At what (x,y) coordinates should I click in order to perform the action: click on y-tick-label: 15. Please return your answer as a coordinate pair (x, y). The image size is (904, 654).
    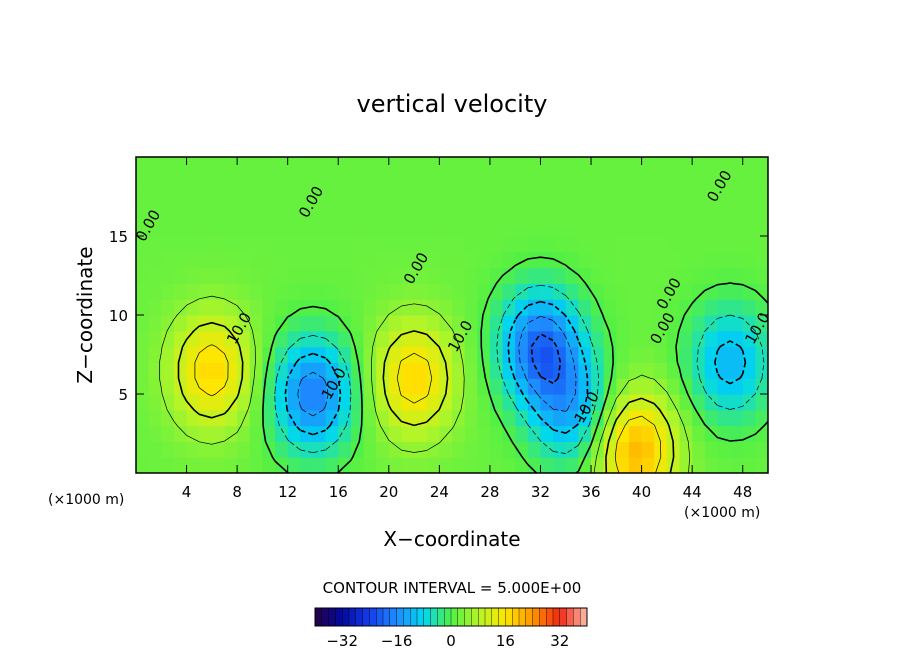
    Looking at the image, I should click on (118, 237).